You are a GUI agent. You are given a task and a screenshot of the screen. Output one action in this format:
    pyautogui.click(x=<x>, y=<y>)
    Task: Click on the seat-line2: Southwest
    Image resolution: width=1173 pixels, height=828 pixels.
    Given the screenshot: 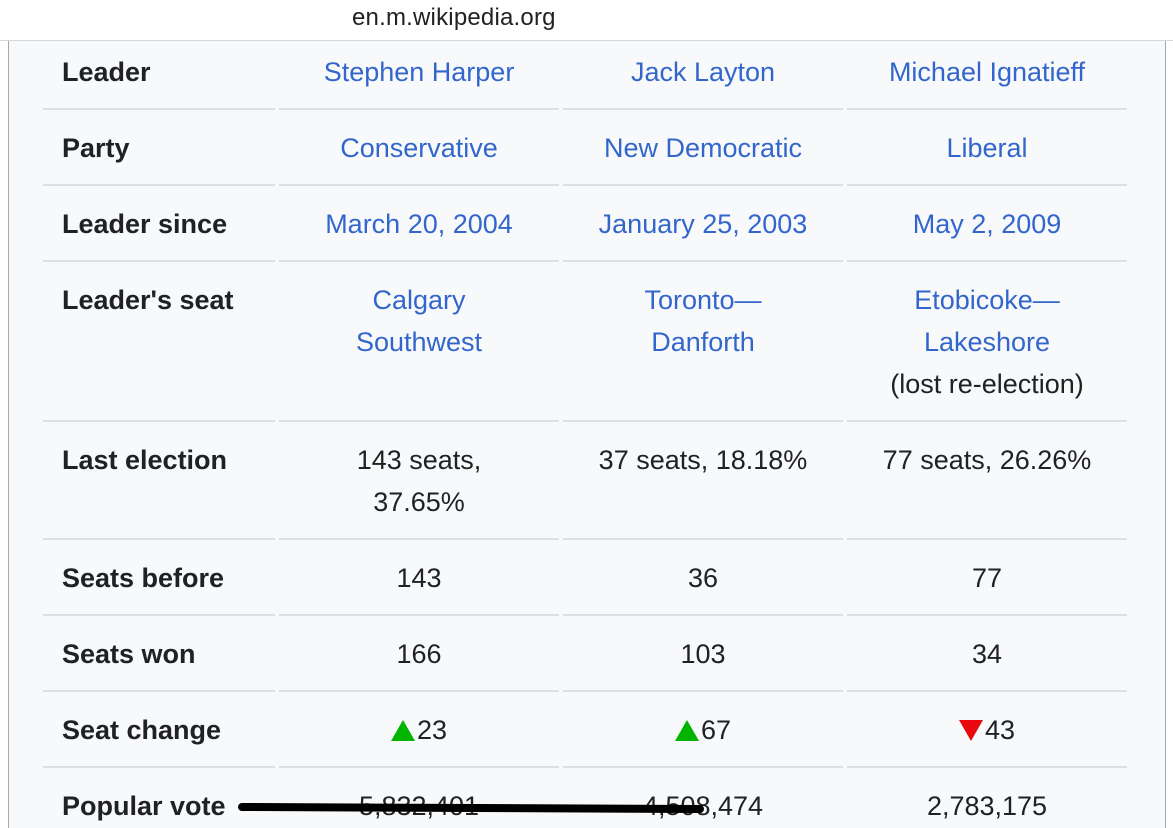 What is the action you would take?
    pyautogui.click(x=419, y=342)
    